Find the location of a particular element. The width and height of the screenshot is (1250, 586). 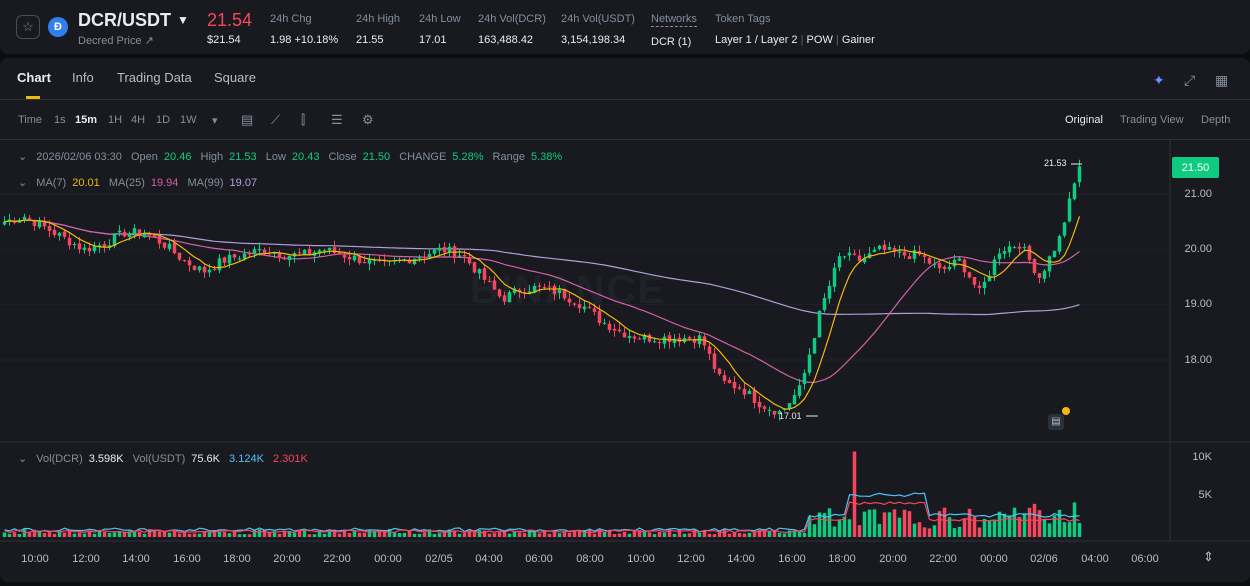

x-tick-label: 02/06 is located at coordinates (1044, 559).